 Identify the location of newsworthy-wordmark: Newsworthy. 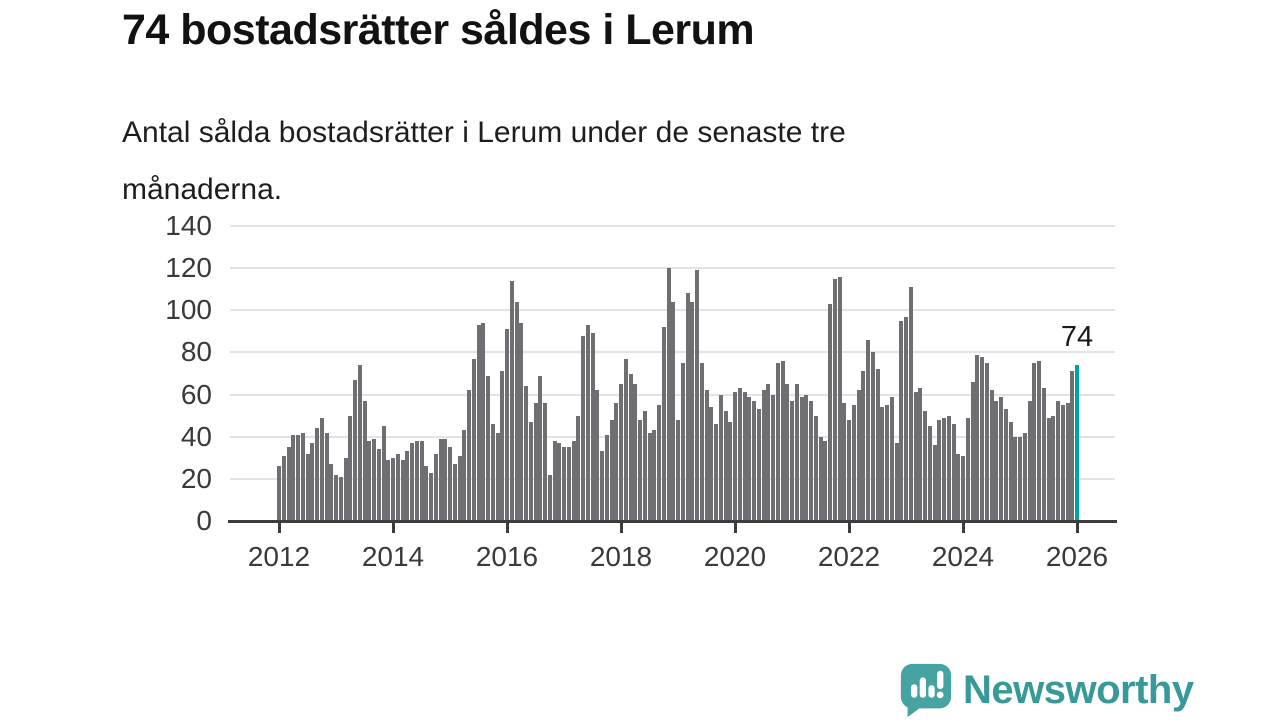
(1078, 690).